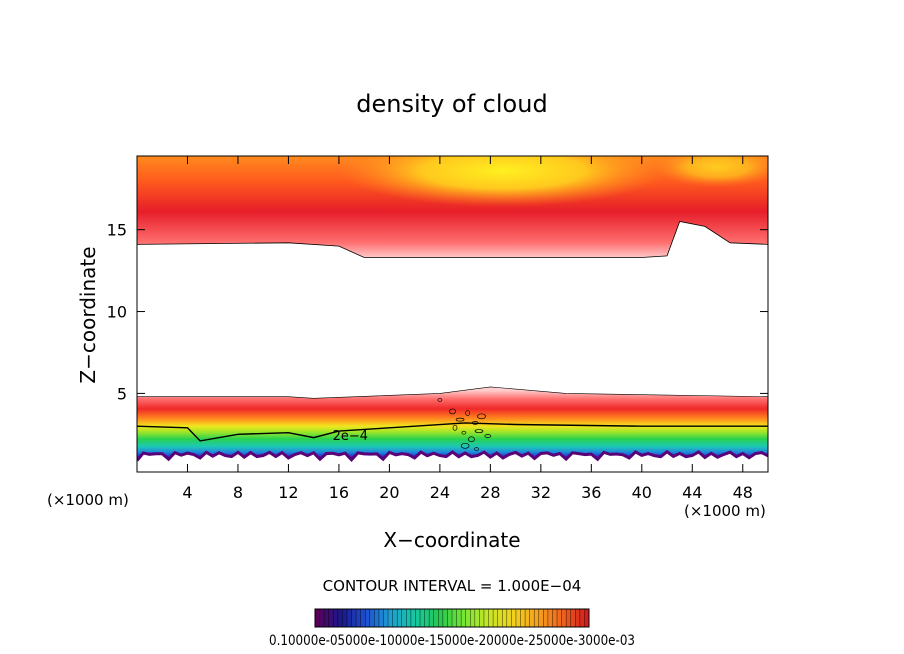 The width and height of the screenshot is (904, 654). I want to click on x-tick-label: 44, so click(692, 492).